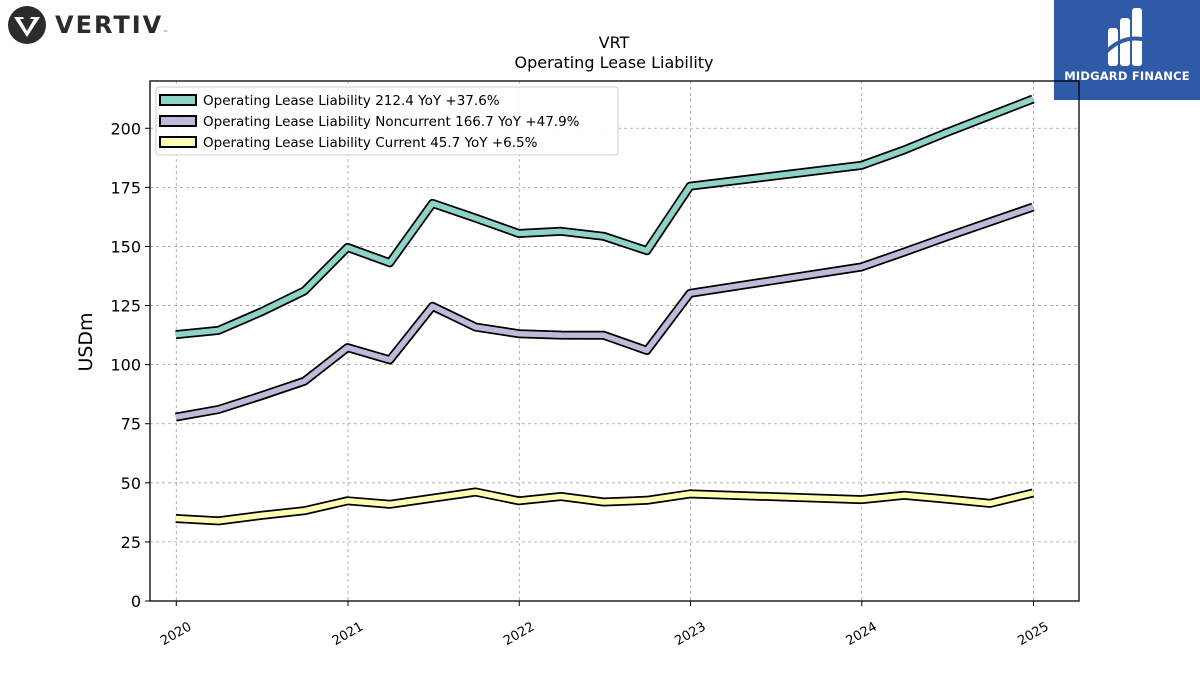 This screenshot has width=1200, height=675. I want to click on legend-box, so click(387, 121).